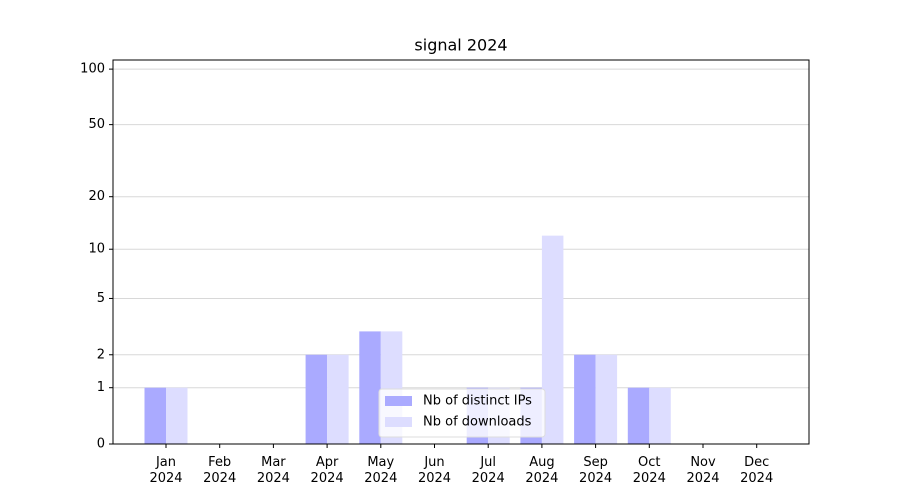 The height and width of the screenshot is (504, 900). What do you see at coordinates (541, 470) in the screenshot?
I see `x-tick-label: Aug 2024` at bounding box center [541, 470].